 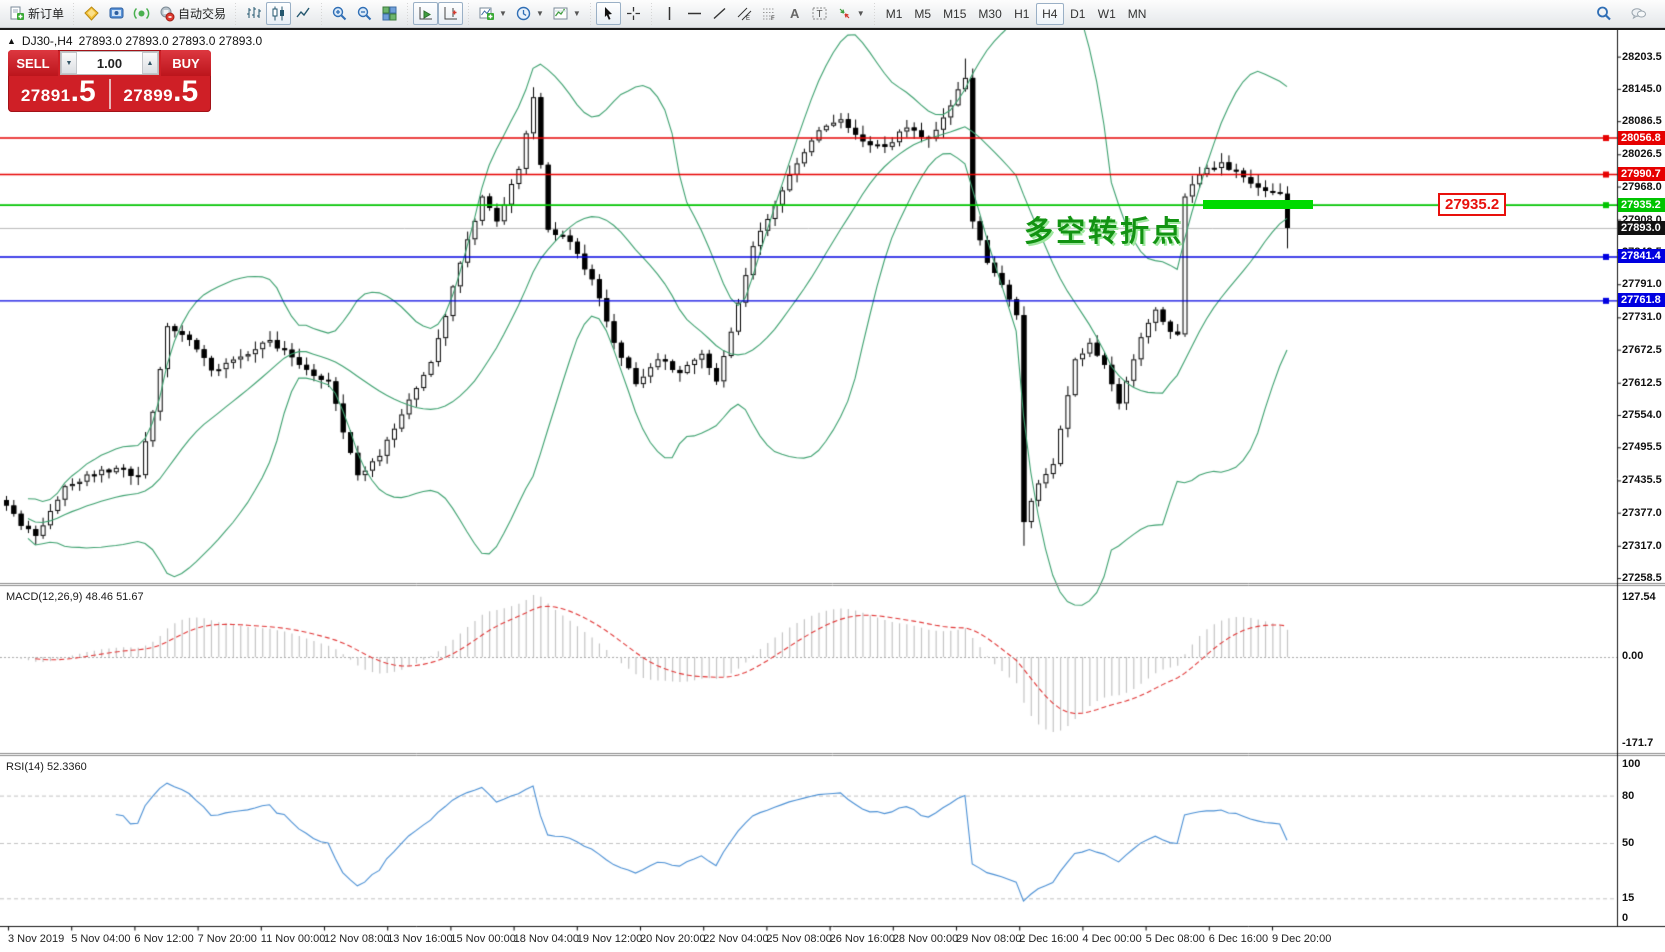 I want to click on zoom-out-icon, so click(x=364, y=13).